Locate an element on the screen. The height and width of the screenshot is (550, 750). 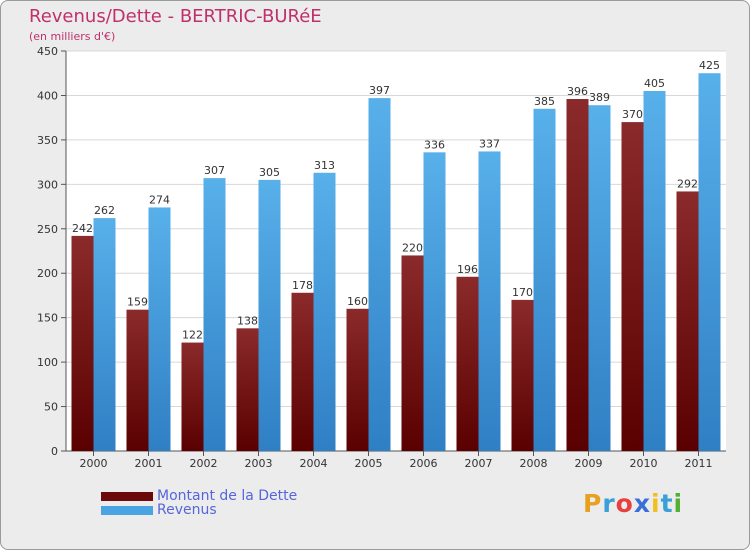
legend-item-revenus: Revenus is located at coordinates (159, 510).